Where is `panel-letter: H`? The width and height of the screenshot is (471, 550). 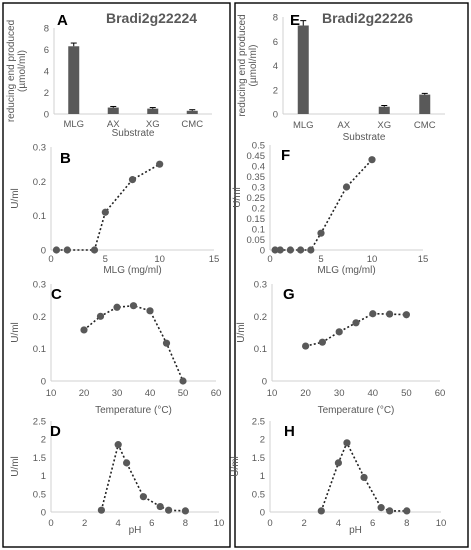 panel-letter: H is located at coordinates (289, 431).